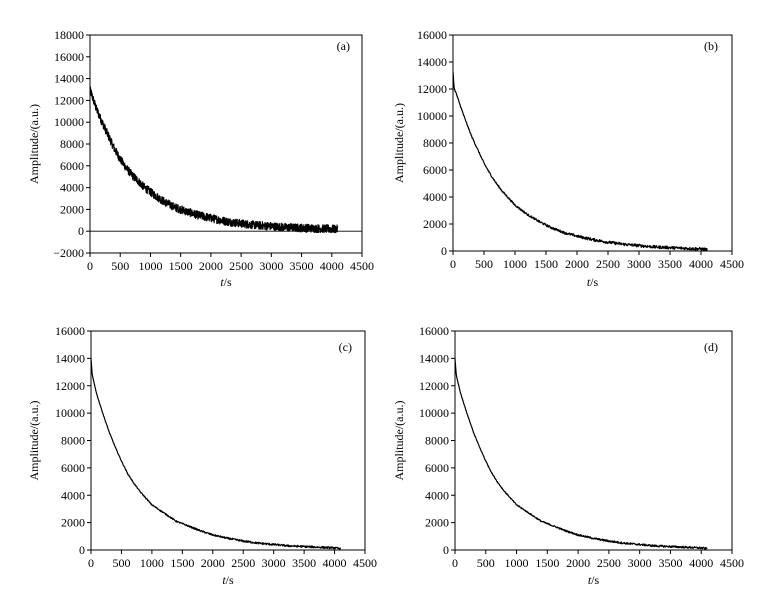 The image size is (771, 606). What do you see at coordinates (345, 347) in the screenshot?
I see `panel-label: (c)` at bounding box center [345, 347].